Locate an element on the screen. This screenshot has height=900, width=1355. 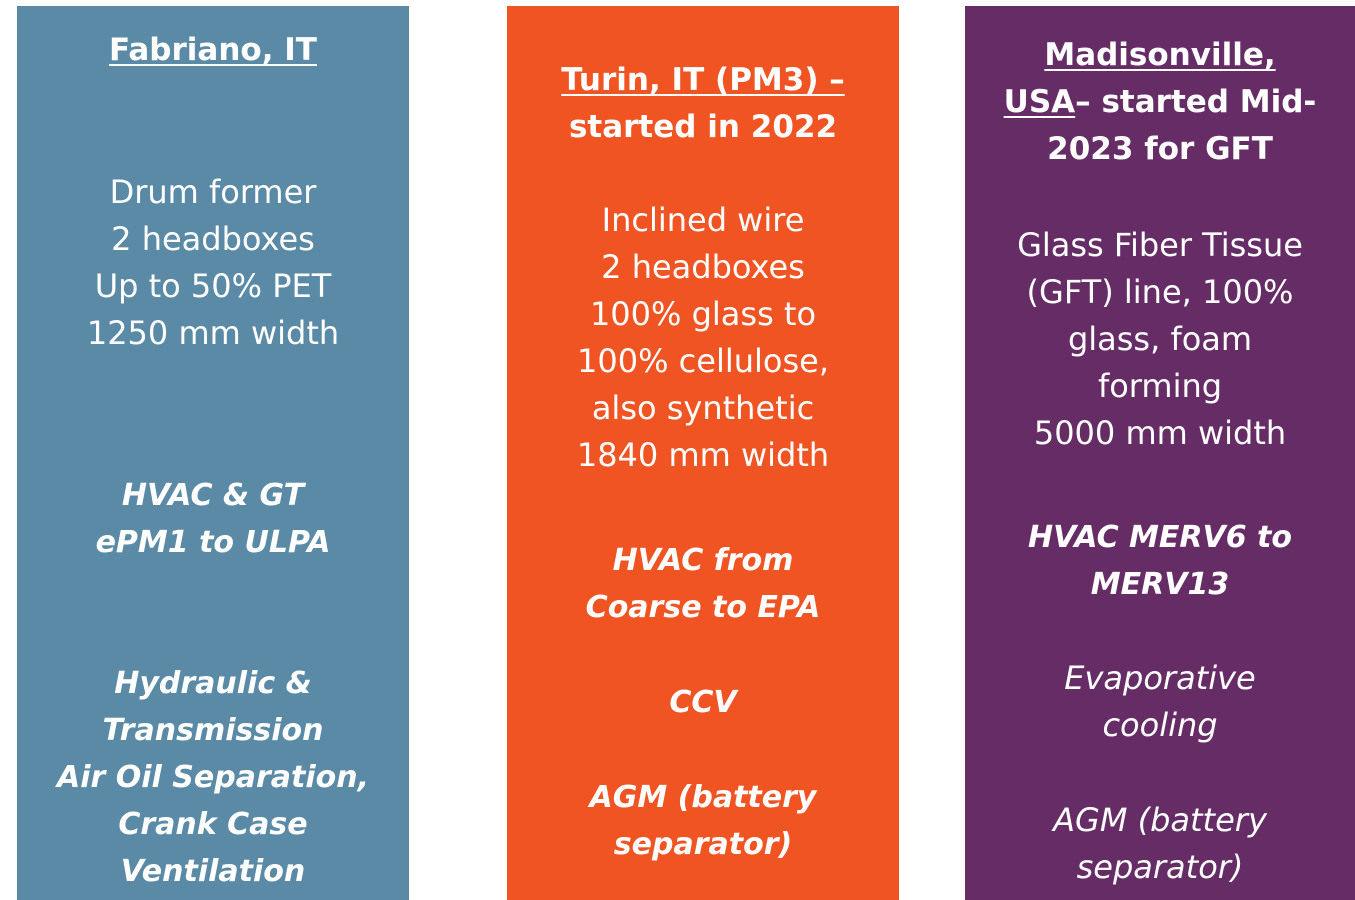
text-line: CCV is located at coordinates (703, 702).